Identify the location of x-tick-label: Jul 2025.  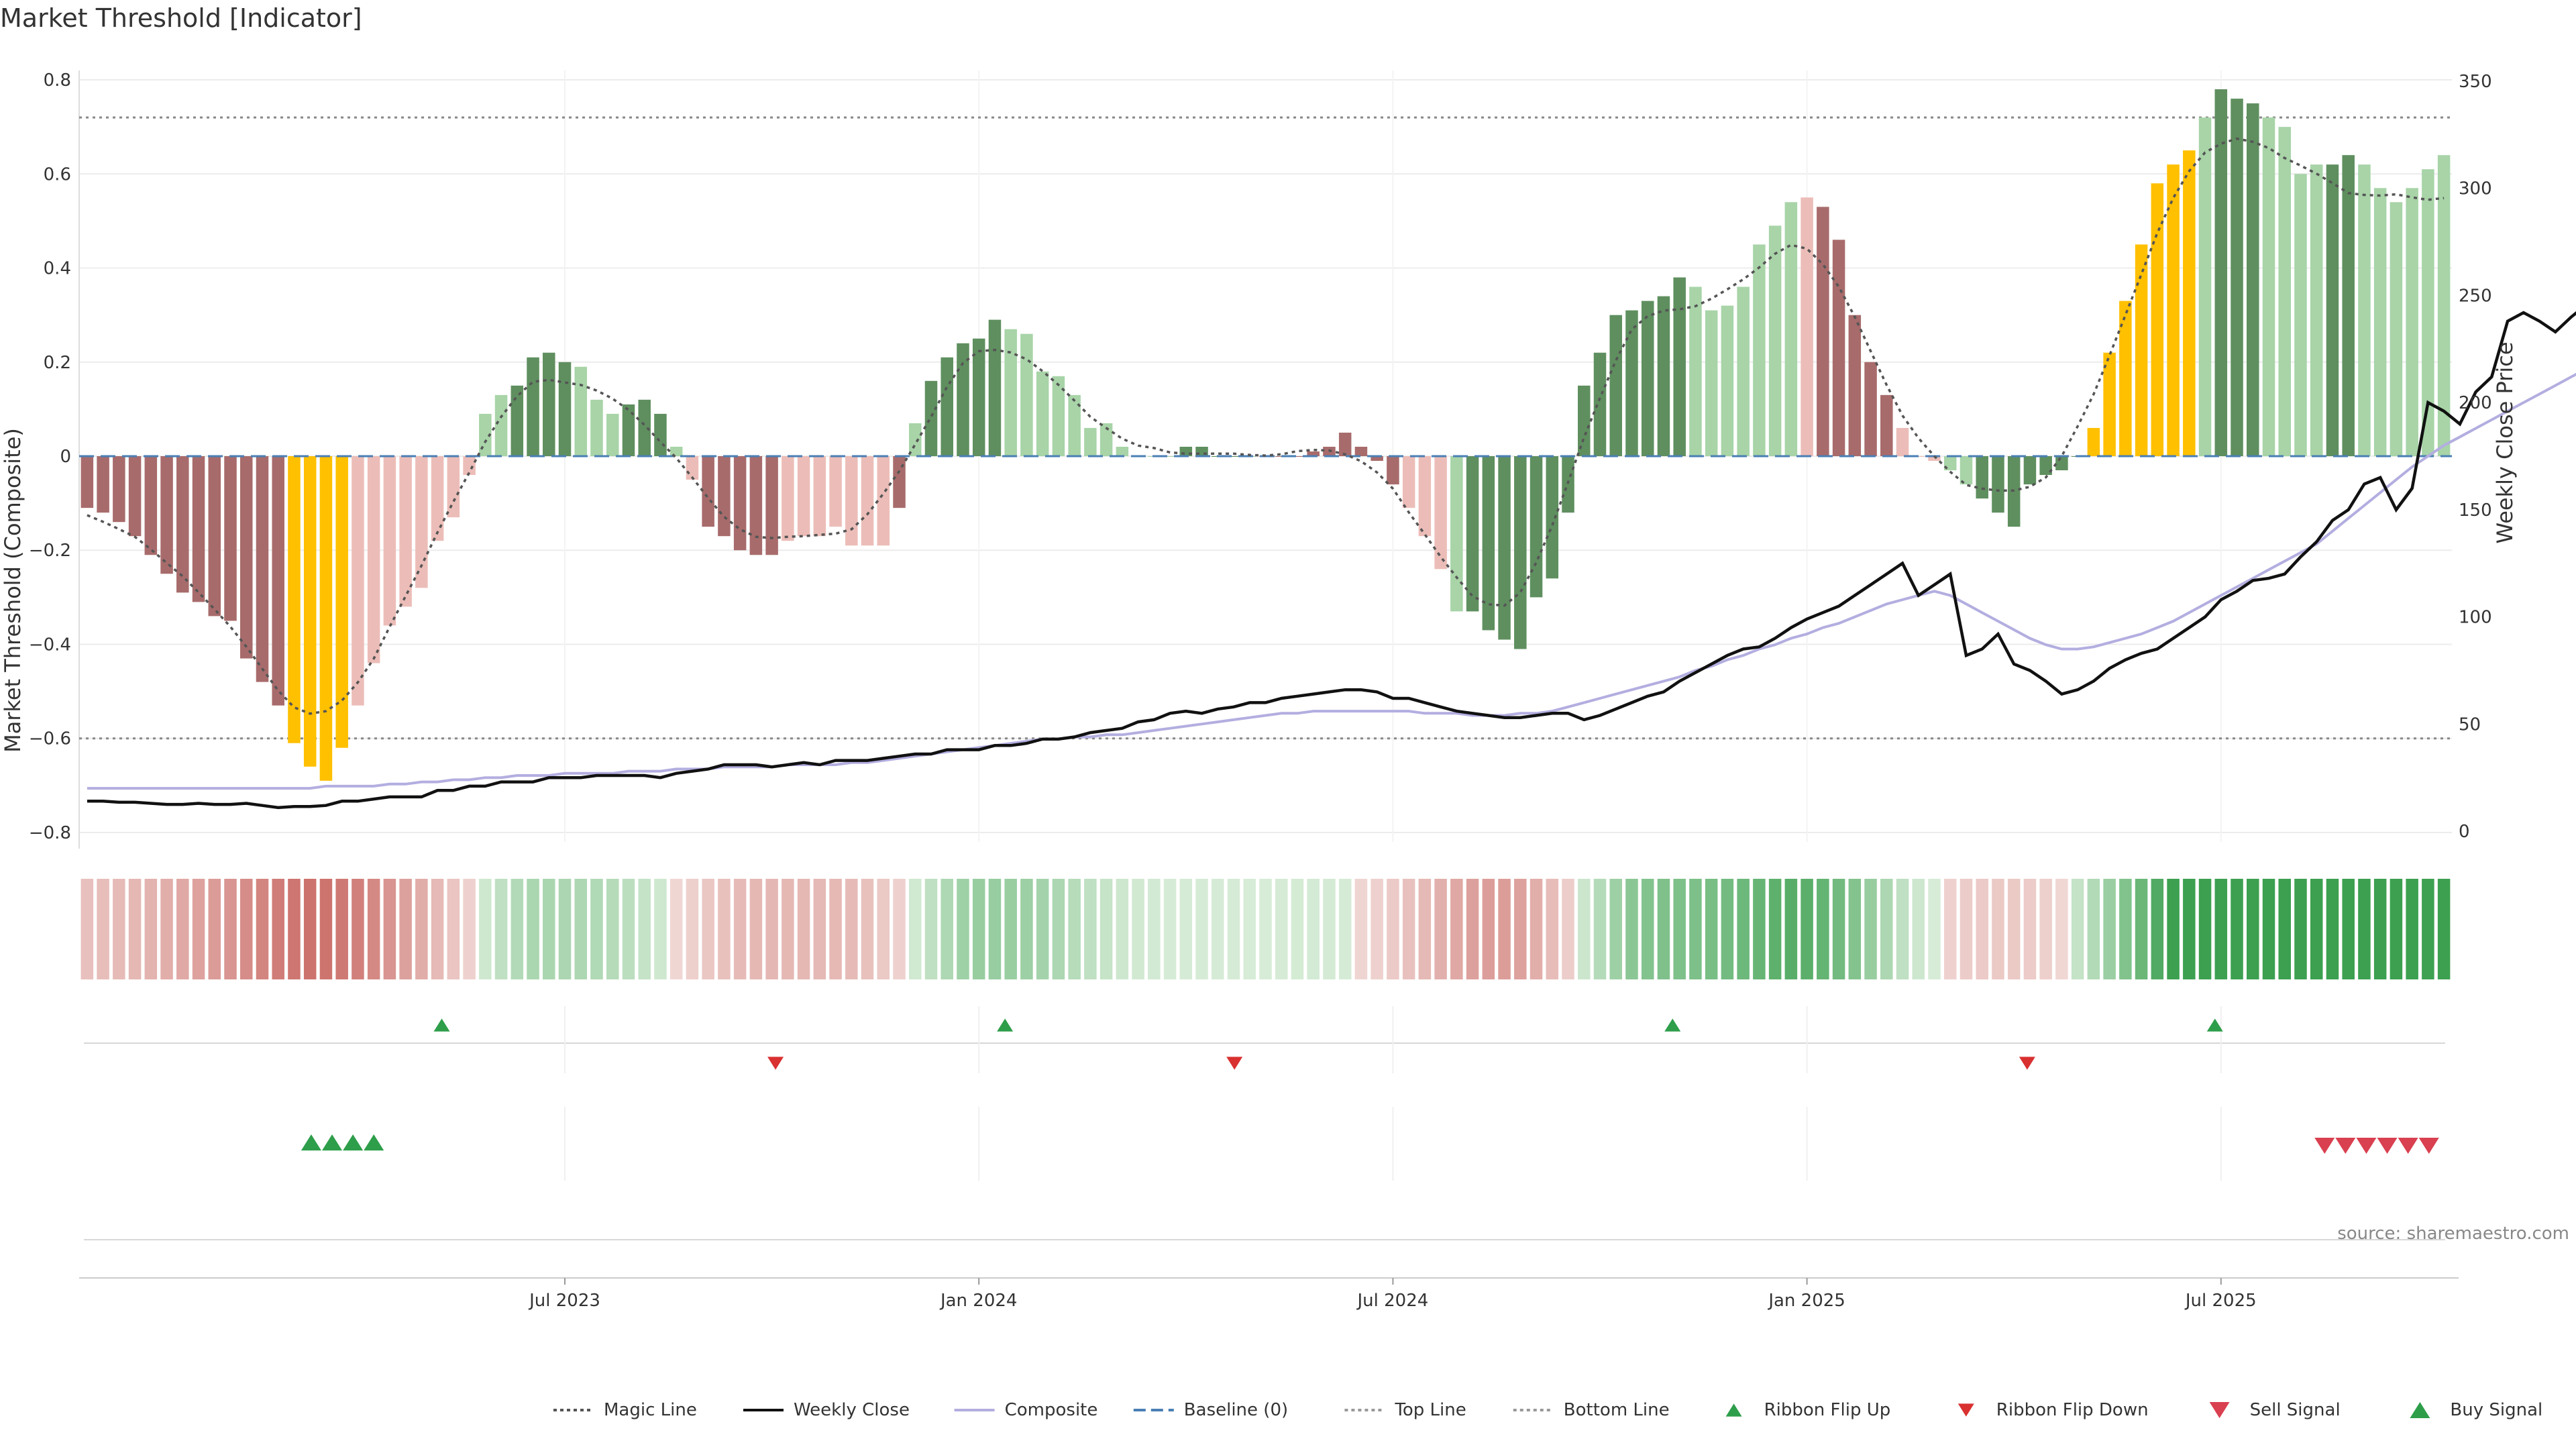
(2220, 1301).